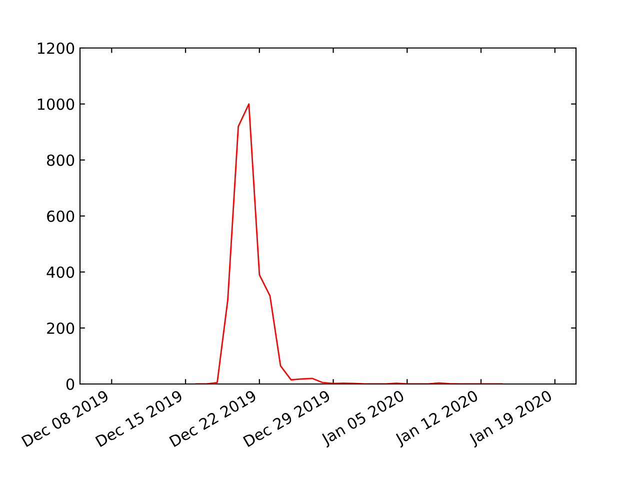 This screenshot has width=640, height=480. Describe the element at coordinates (56, 48) in the screenshot. I see `y-tick-label: 1200` at that location.